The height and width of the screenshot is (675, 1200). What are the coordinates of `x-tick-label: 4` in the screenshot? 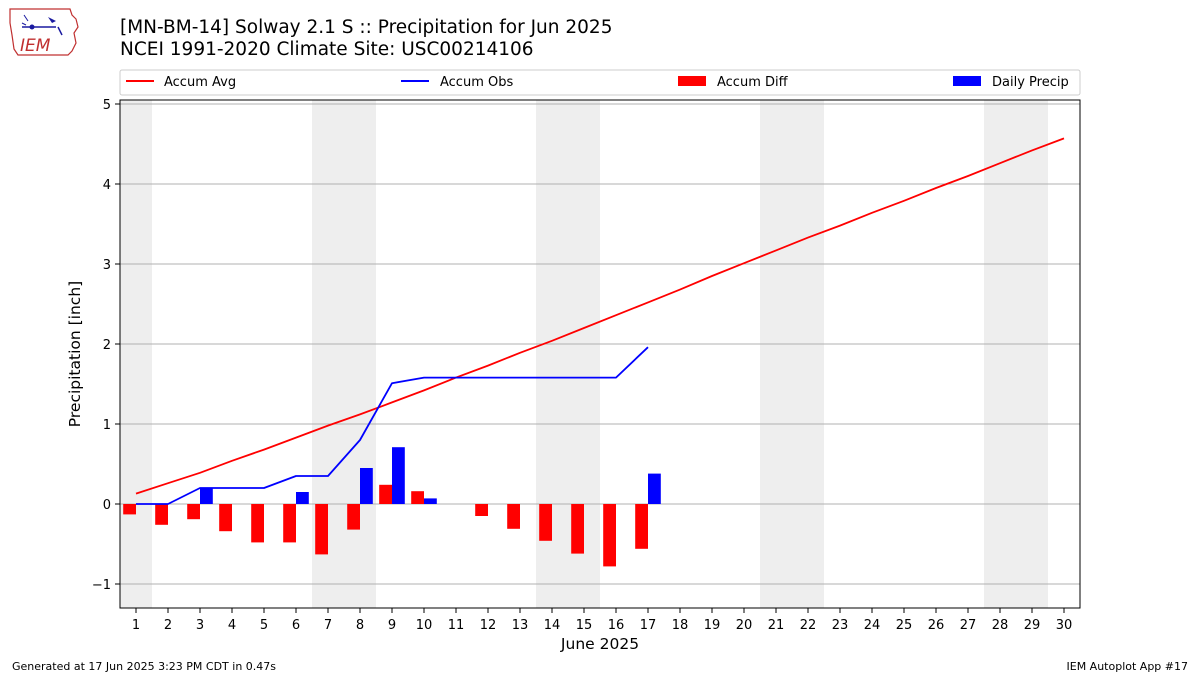 It's located at (232, 625).